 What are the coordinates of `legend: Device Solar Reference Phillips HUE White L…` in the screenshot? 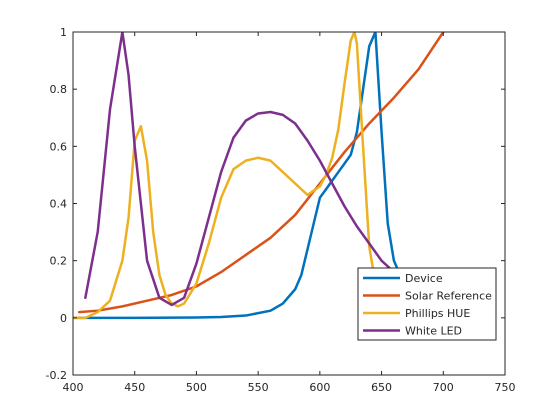 It's located at (427, 304).